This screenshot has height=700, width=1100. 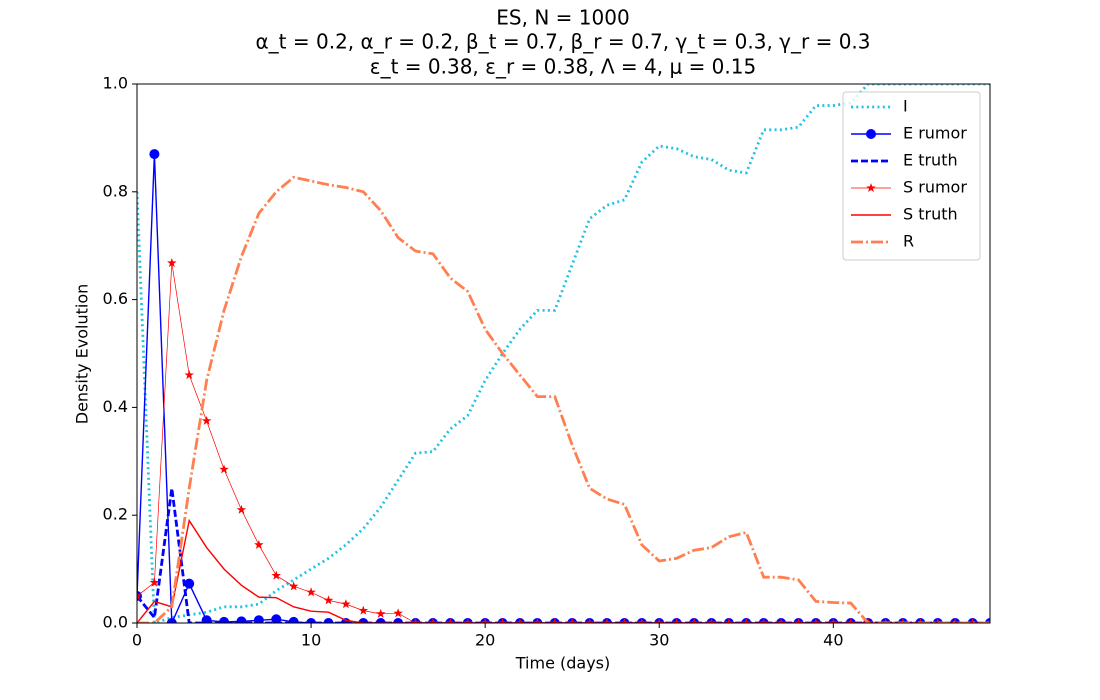 I want to click on x-tick-label: 20, so click(x=485, y=640).